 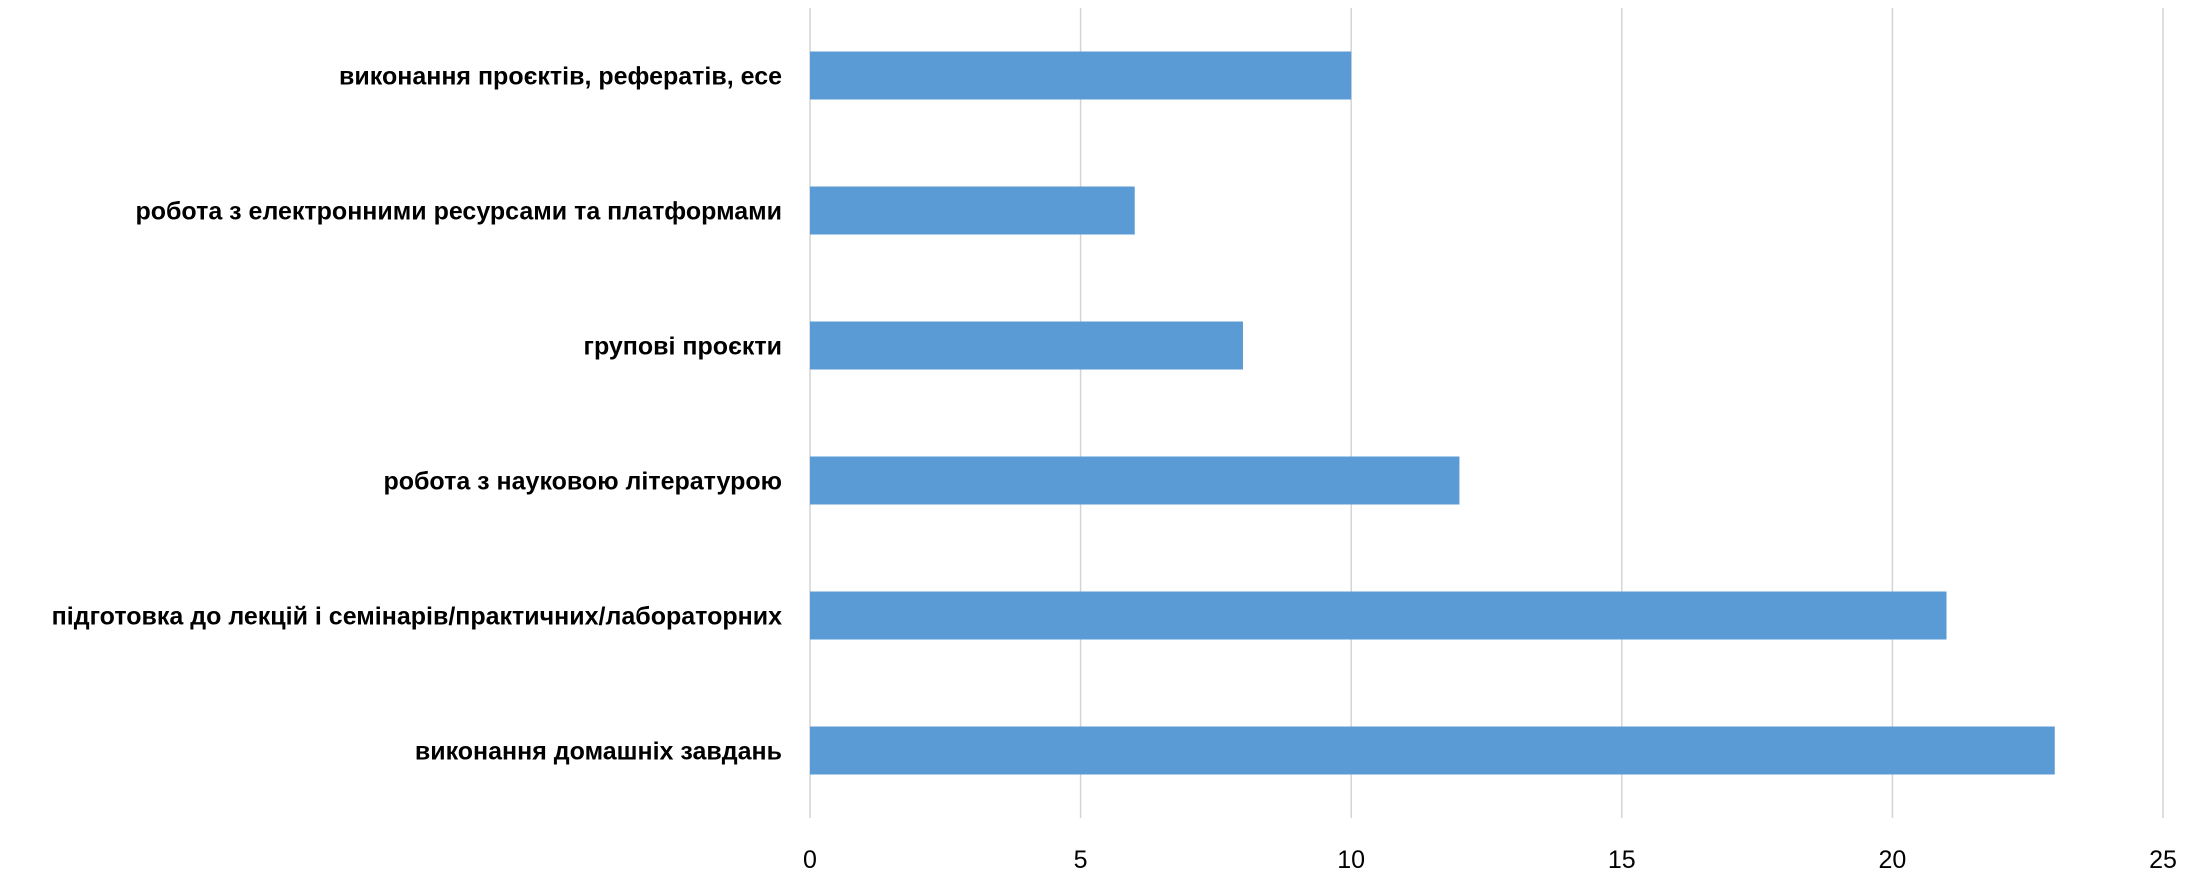 I want to click on x-tick-label: 15, so click(x=1622, y=860).